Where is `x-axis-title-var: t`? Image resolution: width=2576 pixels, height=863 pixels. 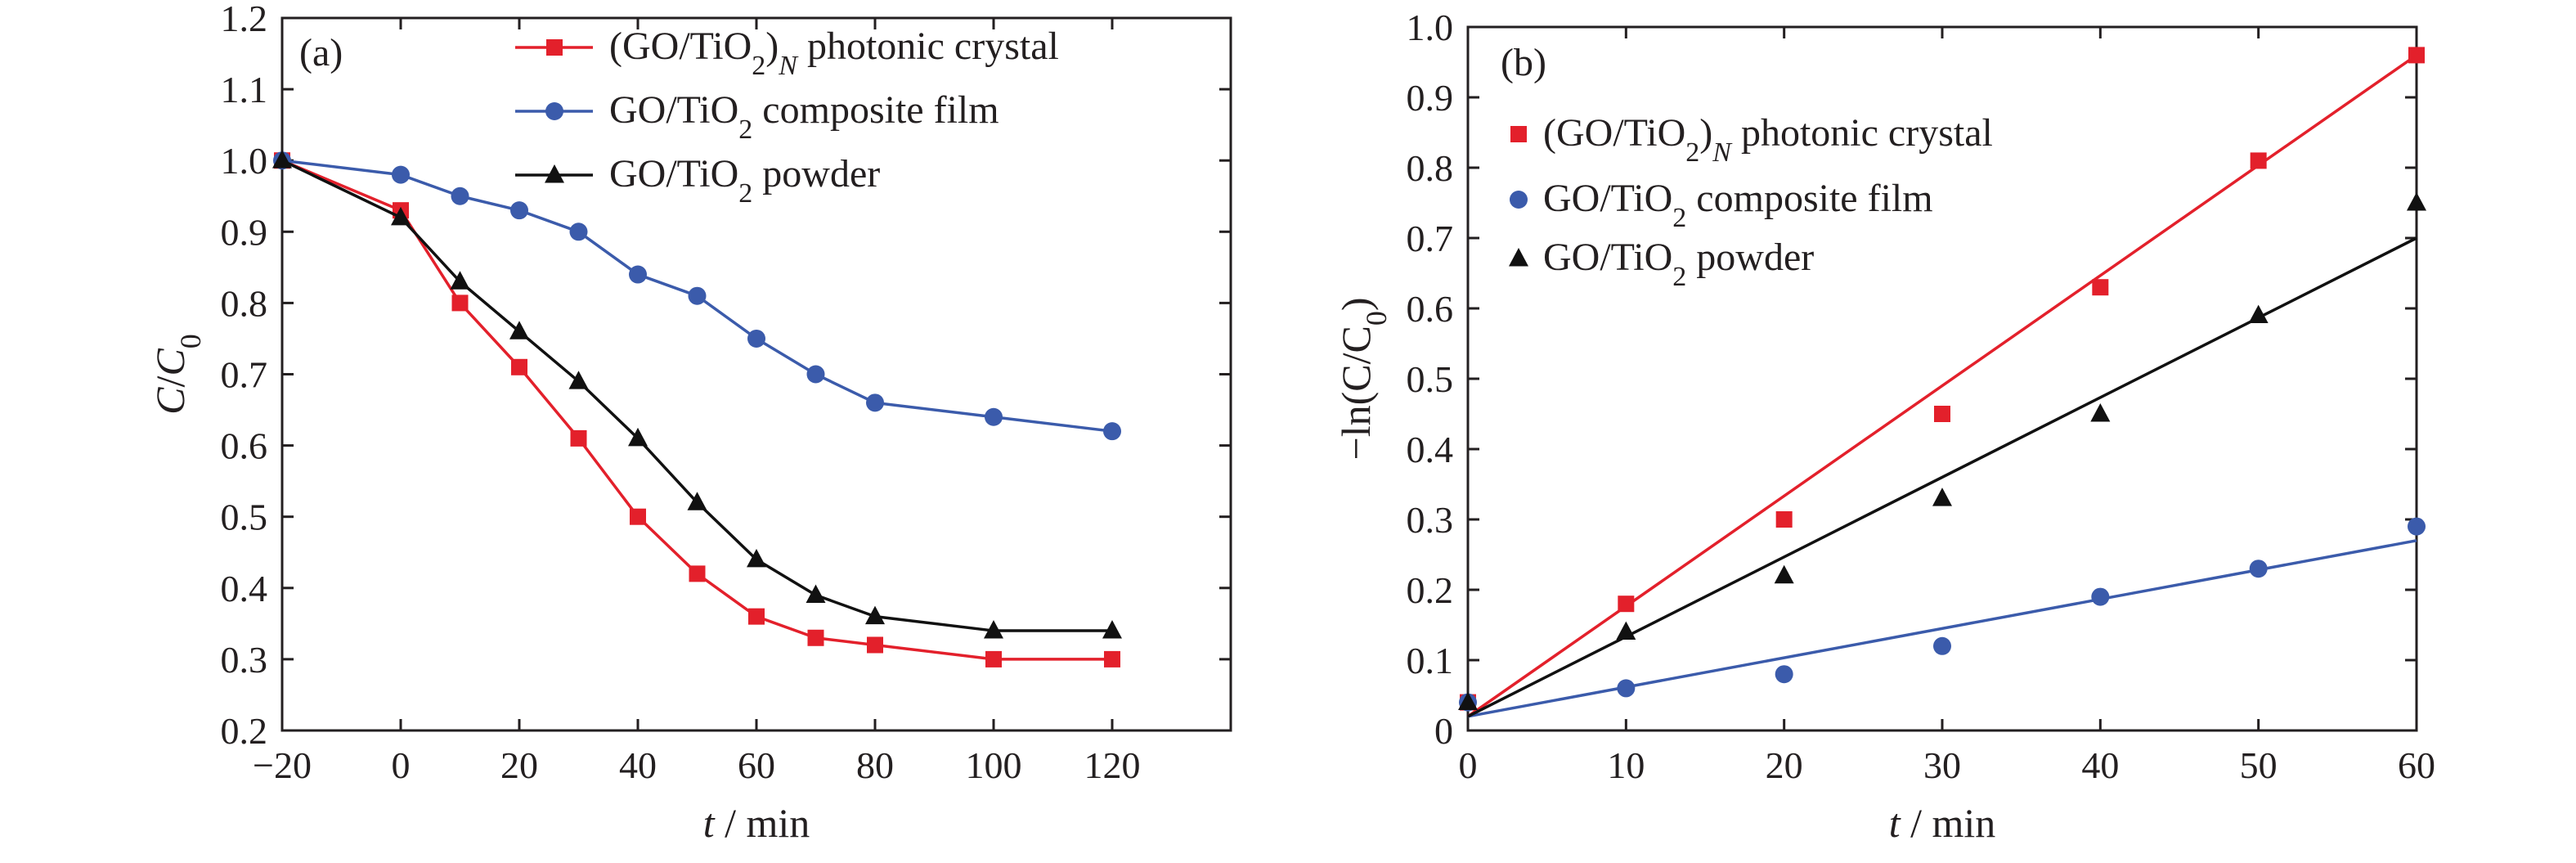
x-axis-title-var: t is located at coordinates (1895, 823).